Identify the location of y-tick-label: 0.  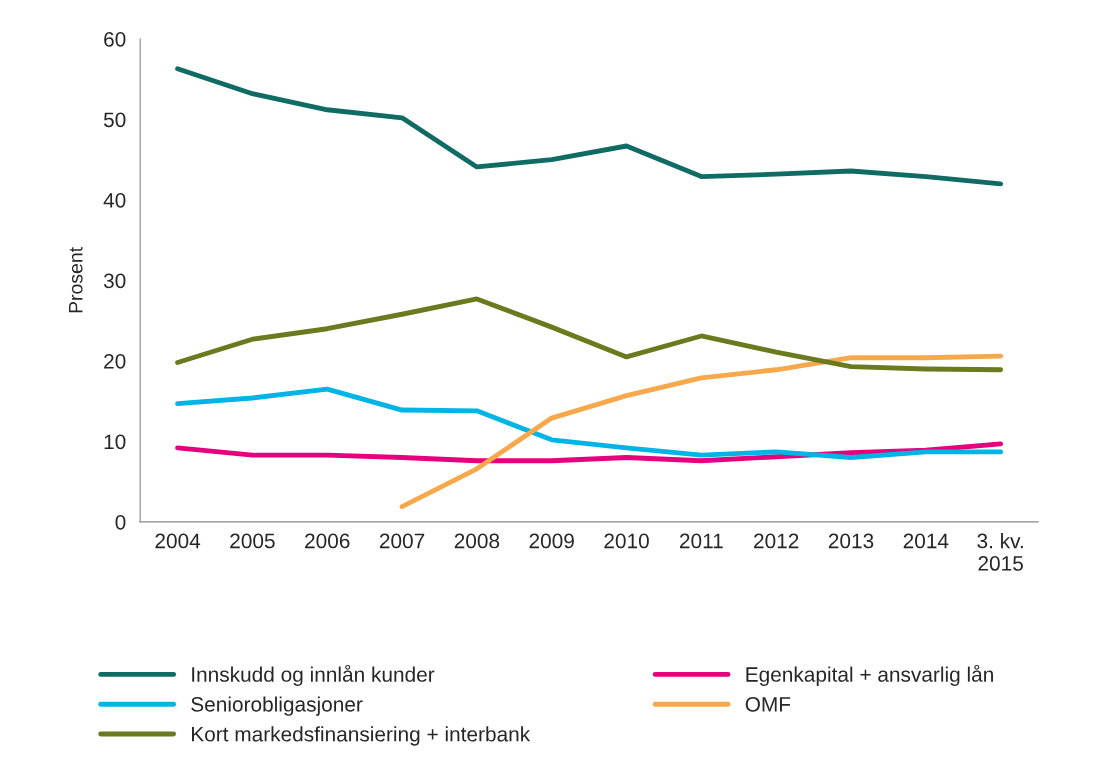
(120, 522).